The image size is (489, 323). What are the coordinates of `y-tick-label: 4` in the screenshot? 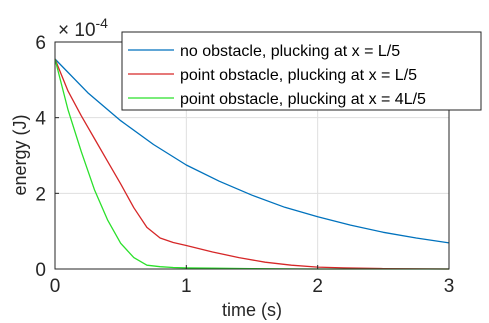 It's located at (40, 119).